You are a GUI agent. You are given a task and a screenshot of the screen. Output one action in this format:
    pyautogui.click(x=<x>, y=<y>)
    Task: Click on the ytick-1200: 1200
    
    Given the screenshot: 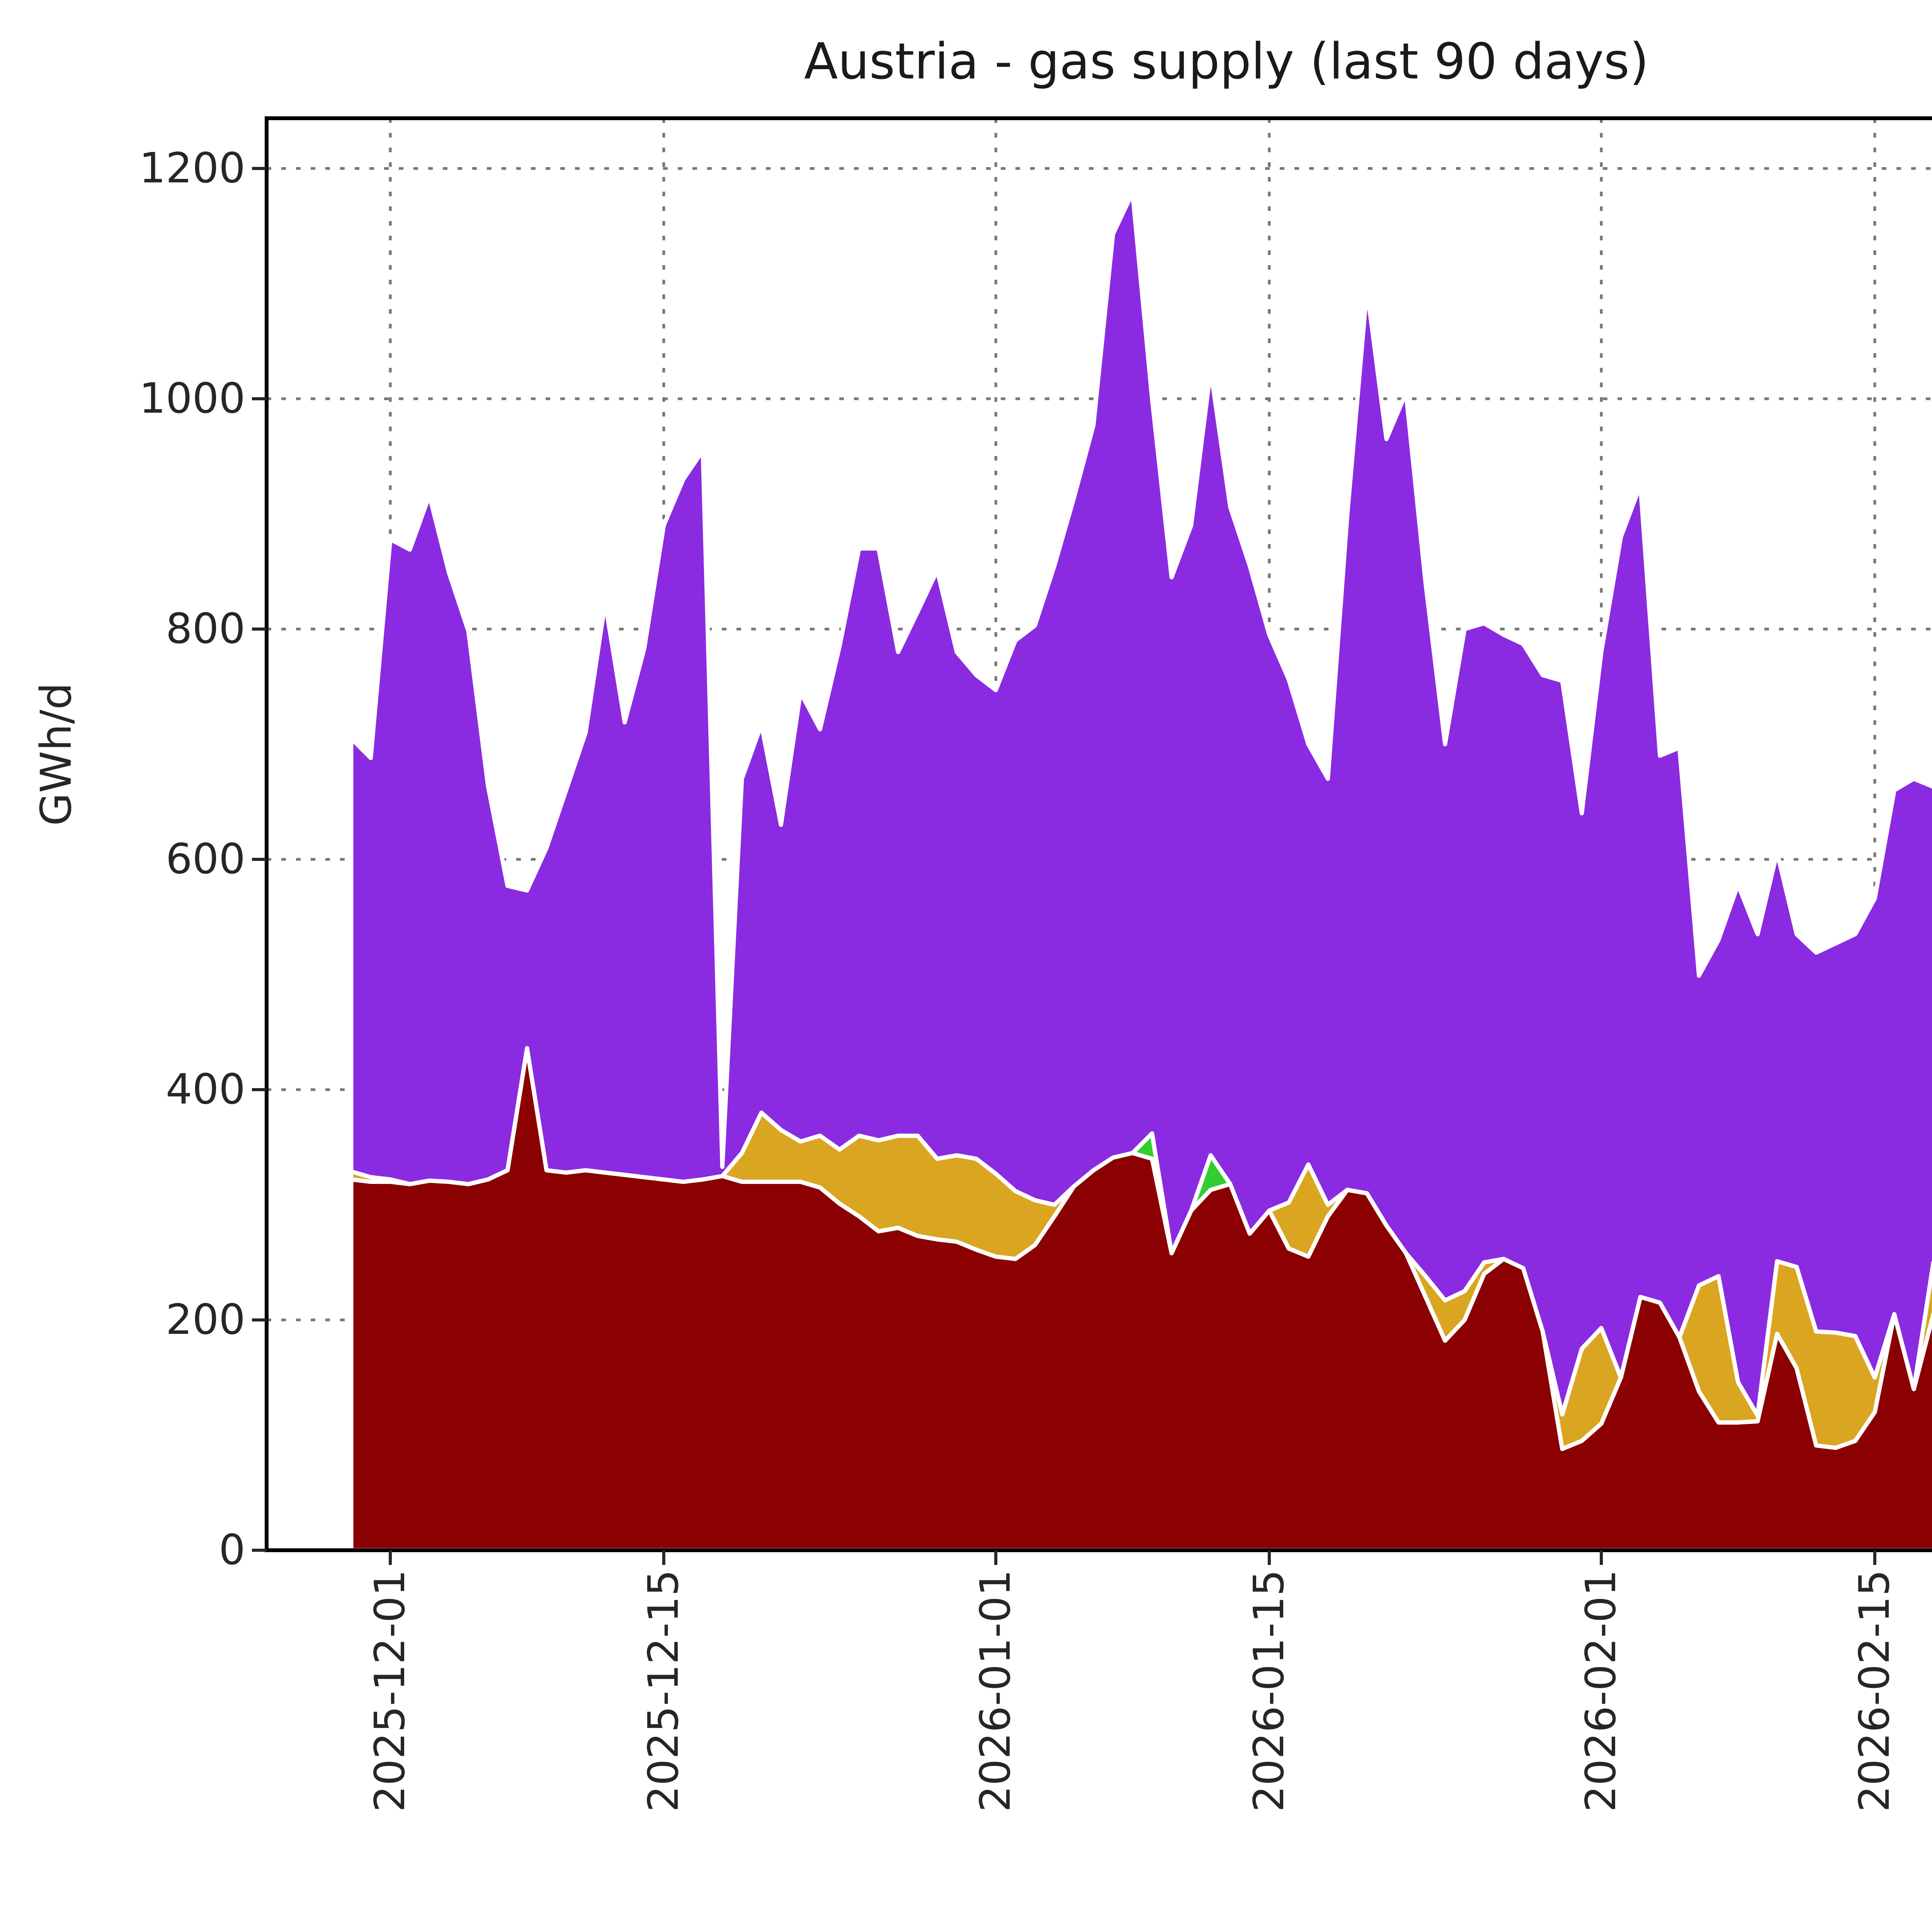 What is the action you would take?
    pyautogui.click(x=192, y=168)
    